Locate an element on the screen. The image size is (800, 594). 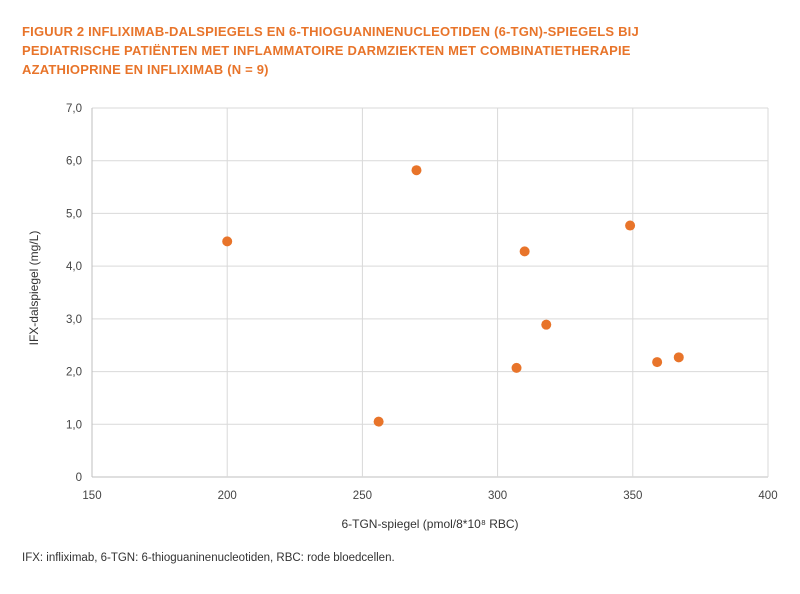
y-tick-label: 6,0 is located at coordinates (74, 162).